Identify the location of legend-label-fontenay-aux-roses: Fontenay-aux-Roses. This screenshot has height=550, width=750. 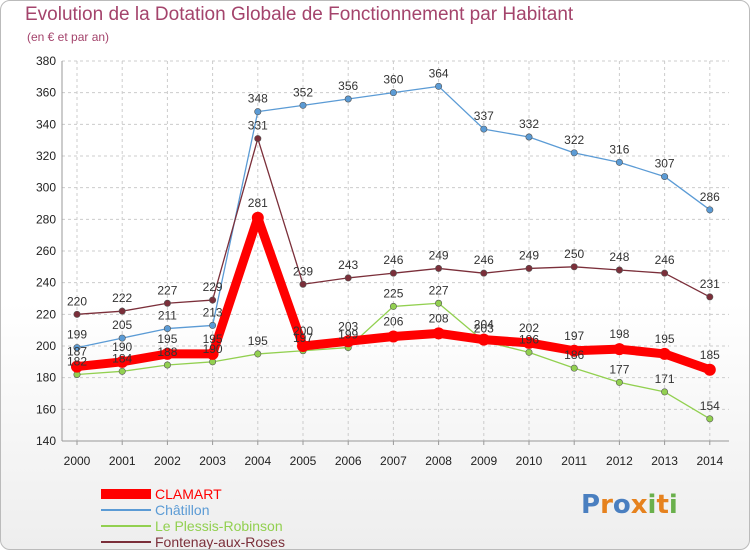
(220, 542).